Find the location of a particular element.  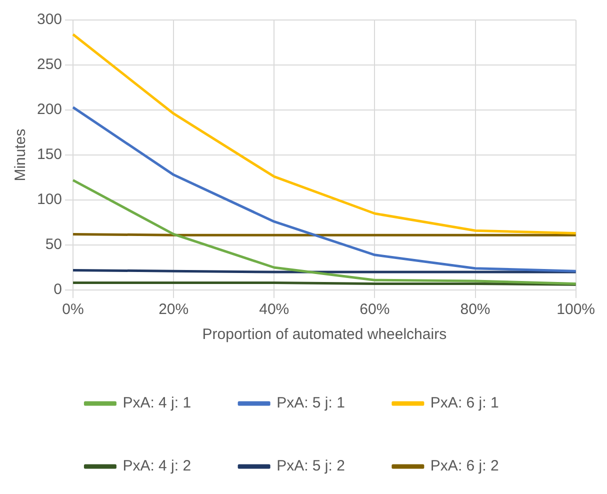

x-axis-title: Proportion of automated wheelchairs is located at coordinates (324, 335).